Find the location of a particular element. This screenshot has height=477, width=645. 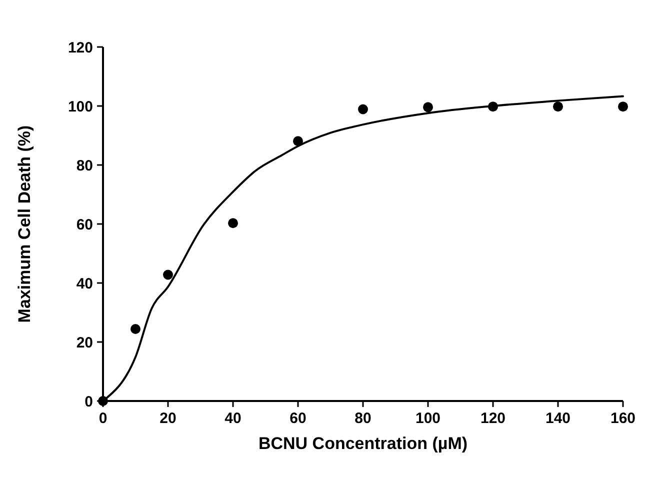

x-tick-label: 40 is located at coordinates (233, 418).